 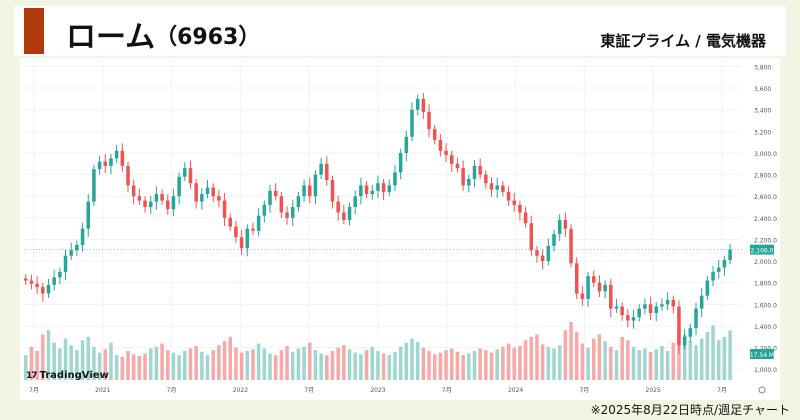 What do you see at coordinates (400, 31) in the screenshot?
I see `header-panel: ローム（6963） 東証プライム / 電気機器` at bounding box center [400, 31].